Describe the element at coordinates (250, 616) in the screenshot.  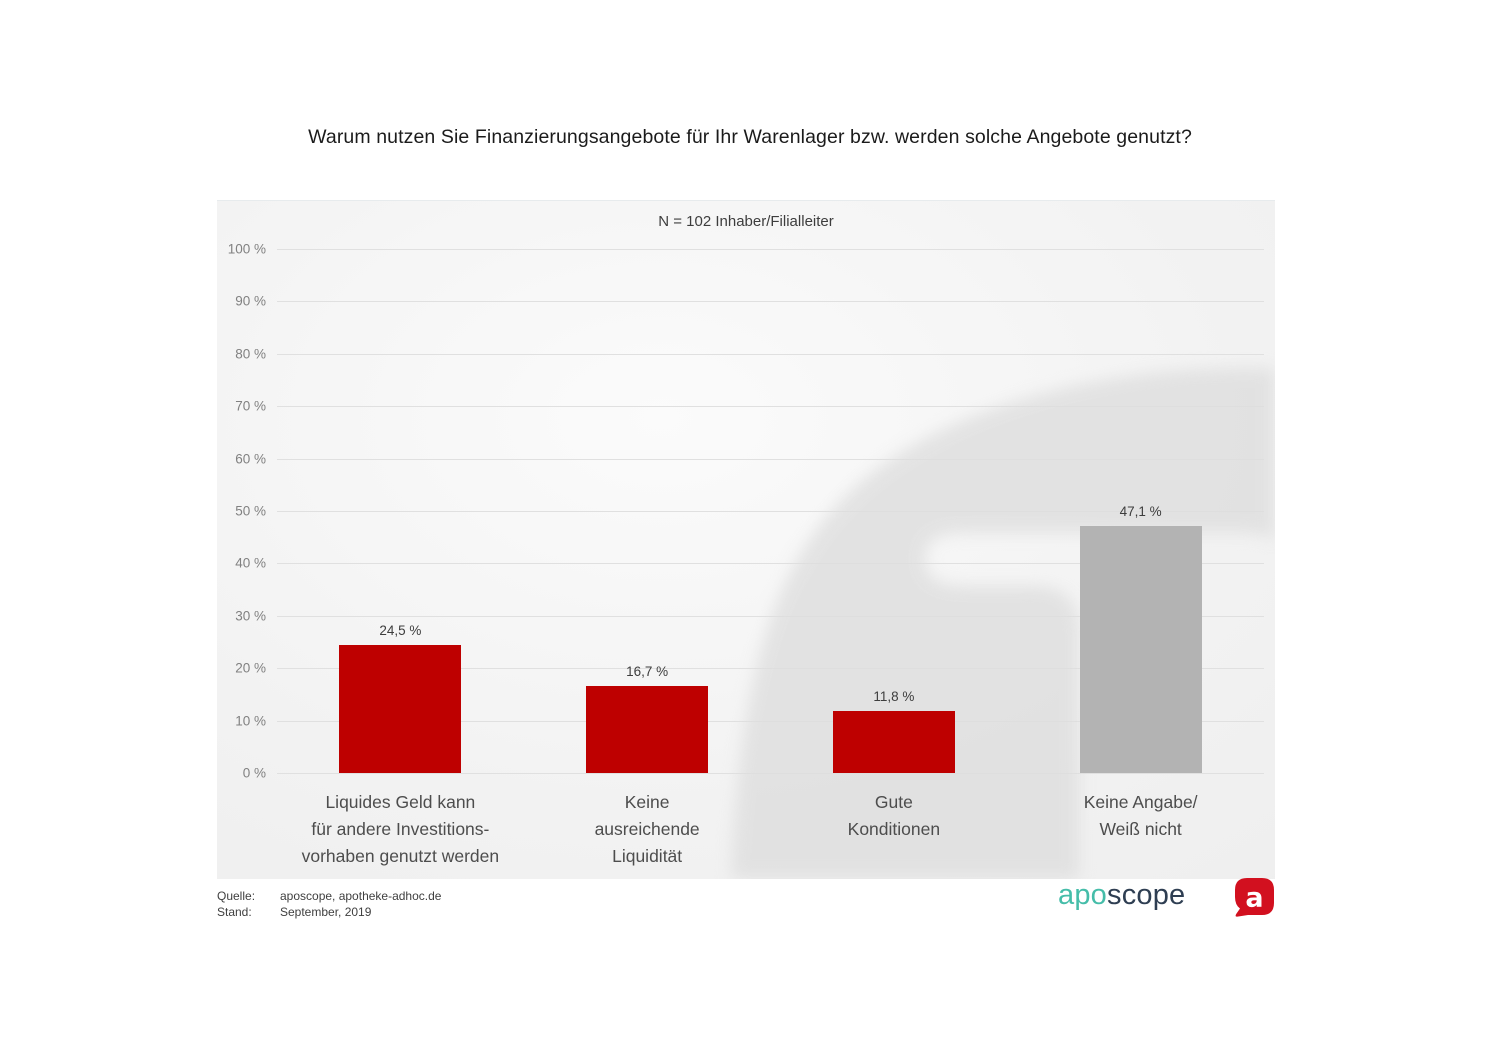
I see `y-axis-tick-label: 30 %` at that location.